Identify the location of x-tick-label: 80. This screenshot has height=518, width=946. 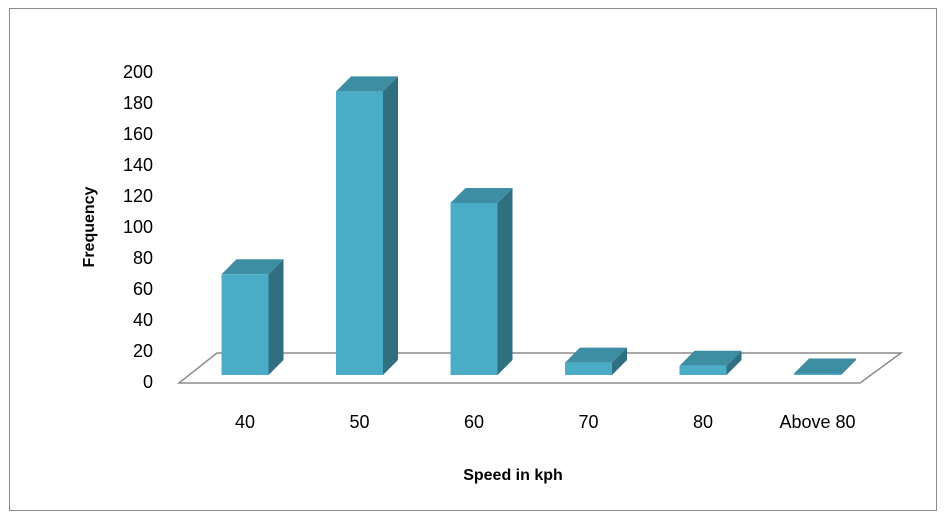
(703, 422).